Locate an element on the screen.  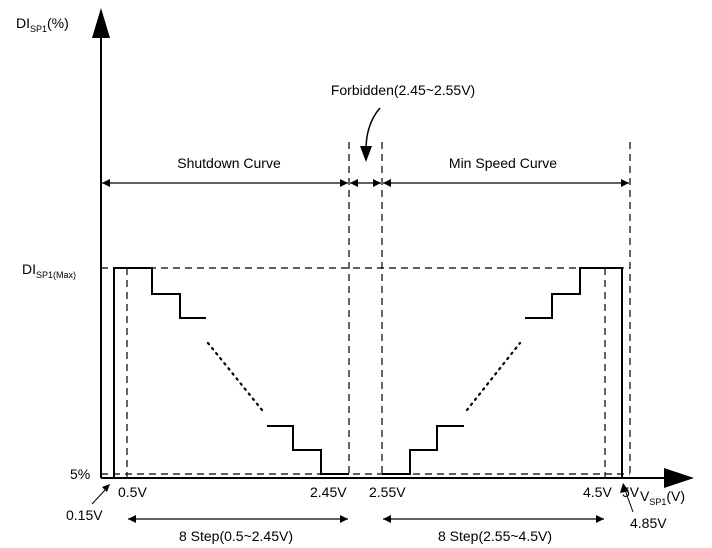
forbidden-pointer-arrow is located at coordinates (373, 129).